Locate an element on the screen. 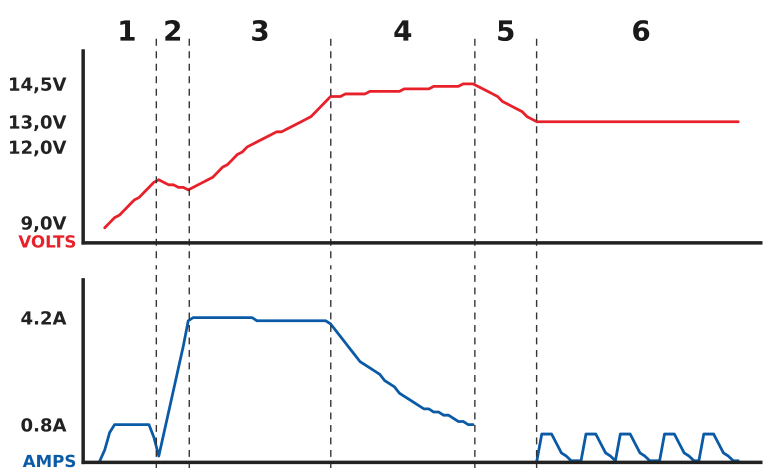 The image size is (770, 468). y-tick-label: 14,5V is located at coordinates (38, 86).